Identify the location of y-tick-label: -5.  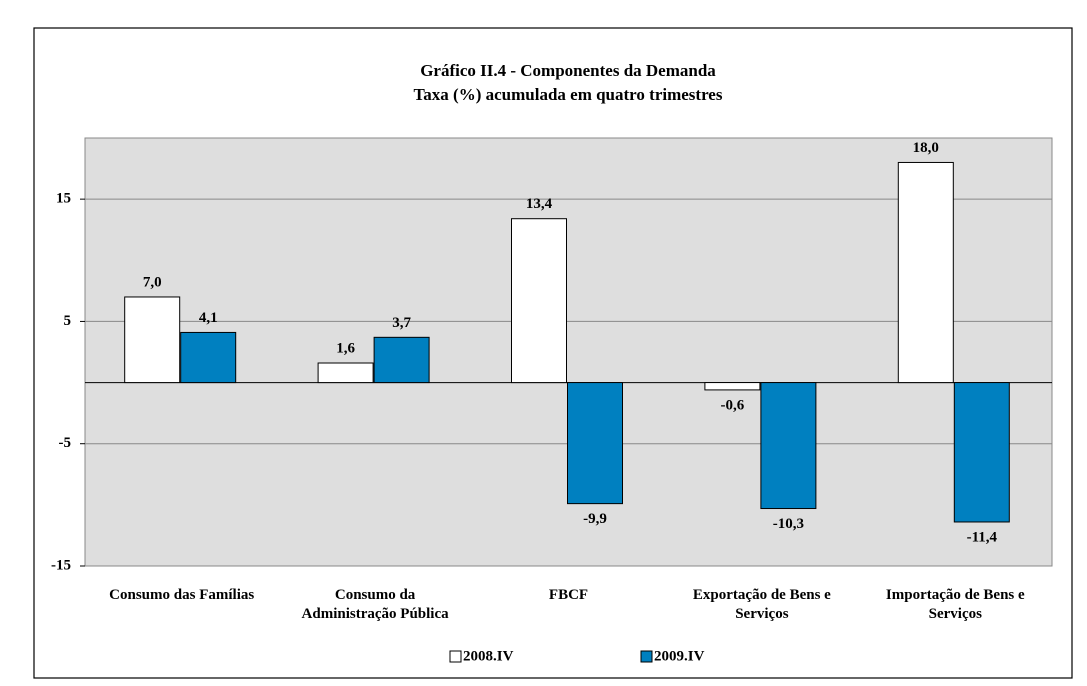
(65, 443).